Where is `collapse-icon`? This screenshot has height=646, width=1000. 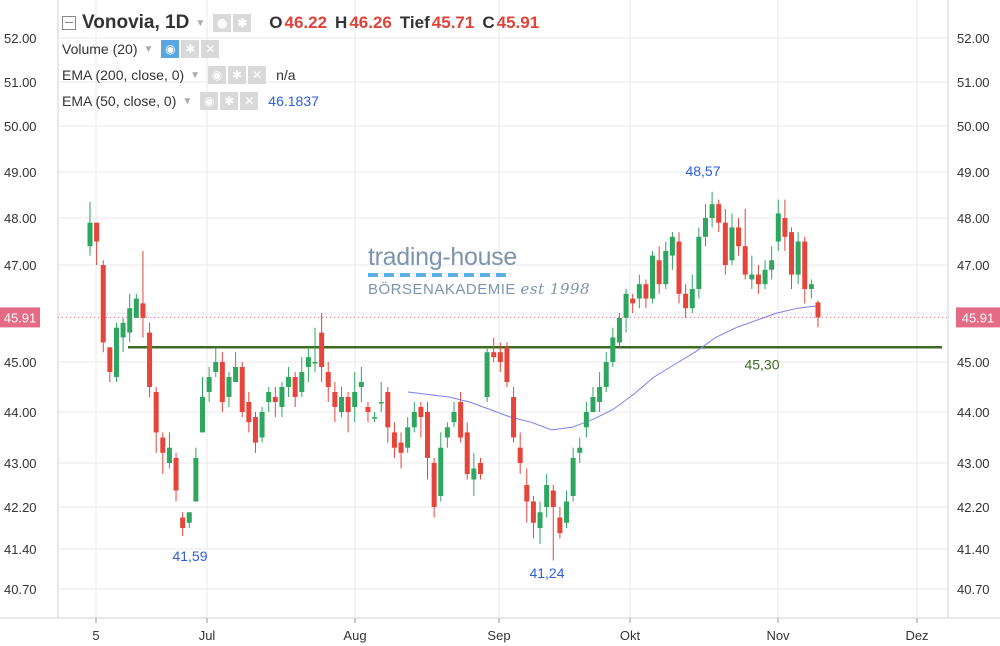 collapse-icon is located at coordinates (69, 23).